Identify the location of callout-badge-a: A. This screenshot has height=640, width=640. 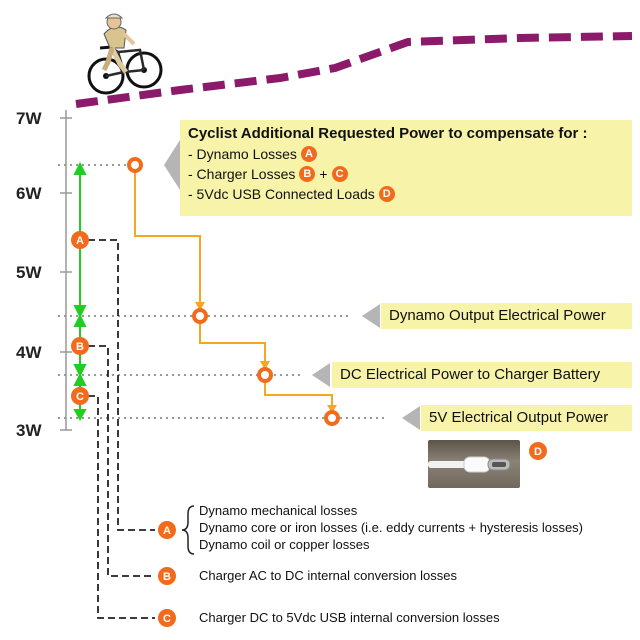
(308, 154).